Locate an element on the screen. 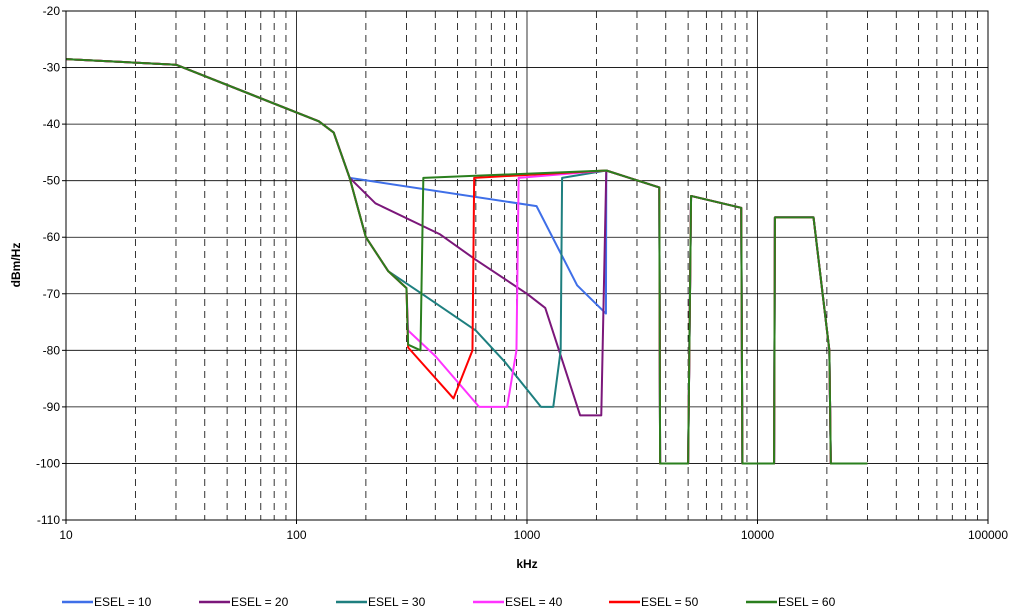  legend-item: ESEL = 10 is located at coordinates (107, 602).